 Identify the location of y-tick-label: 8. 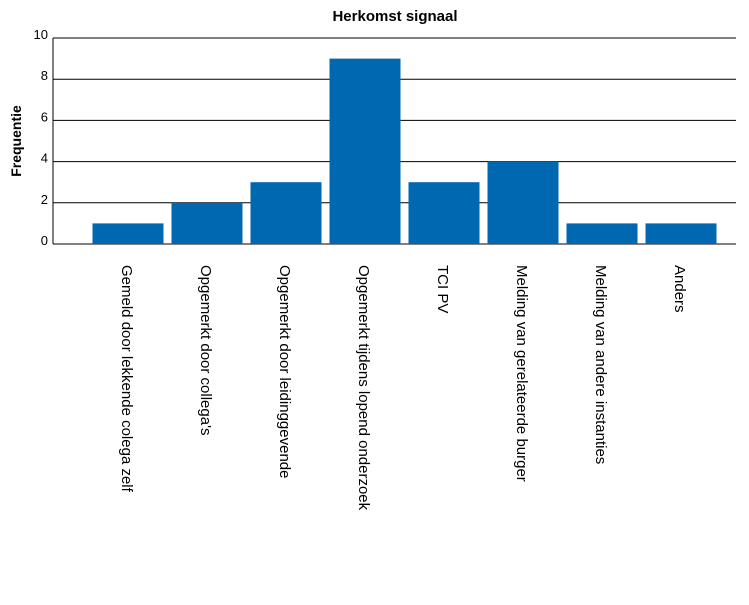
(44, 75).